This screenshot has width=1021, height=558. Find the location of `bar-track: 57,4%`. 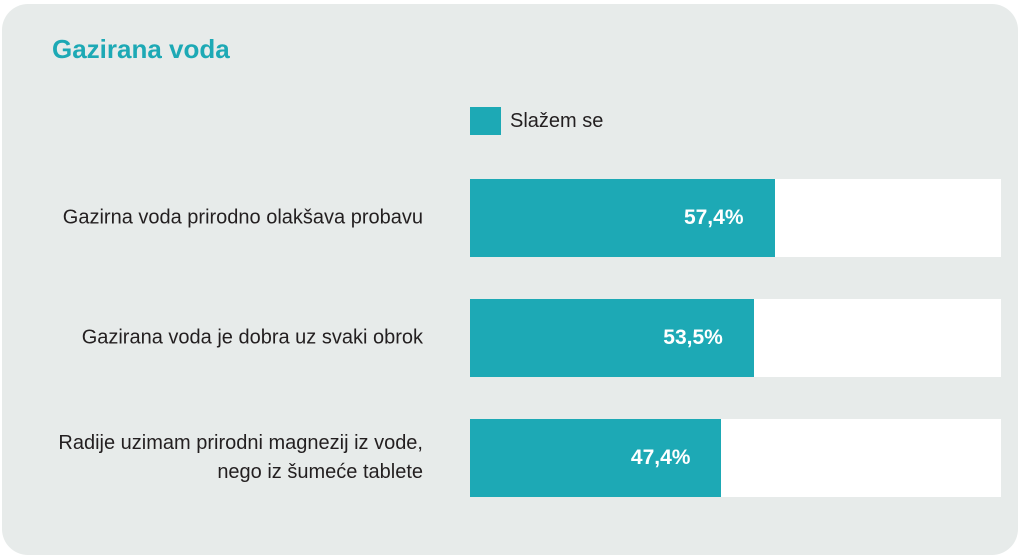

bar-track: 57,4% is located at coordinates (735, 218).